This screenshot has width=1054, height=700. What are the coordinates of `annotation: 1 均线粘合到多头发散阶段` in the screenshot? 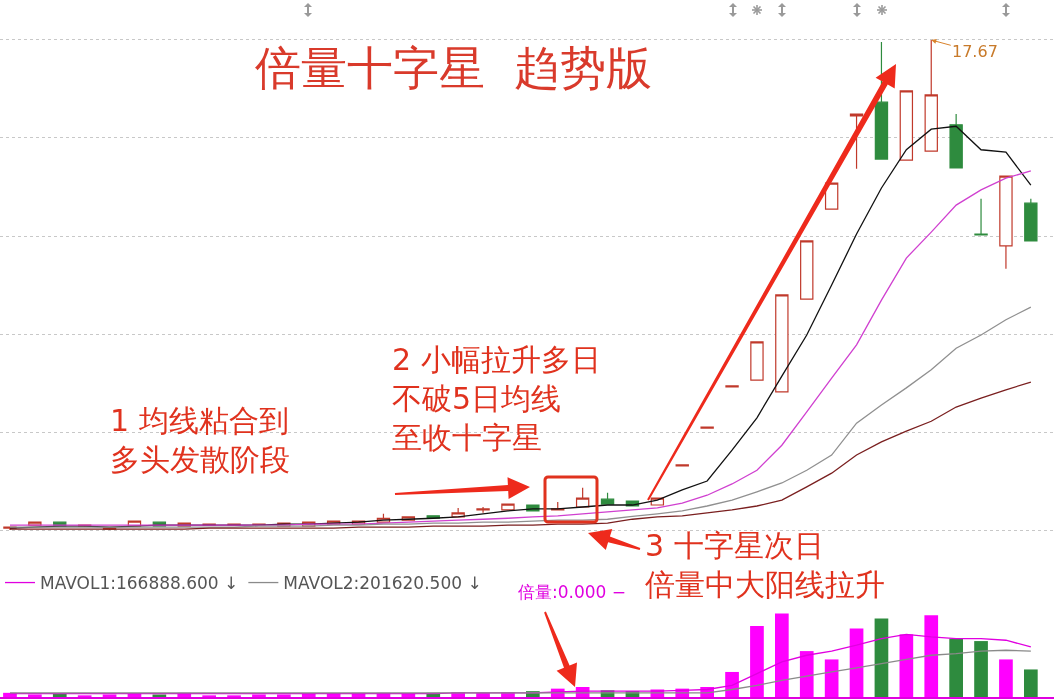 It's located at (200, 440).